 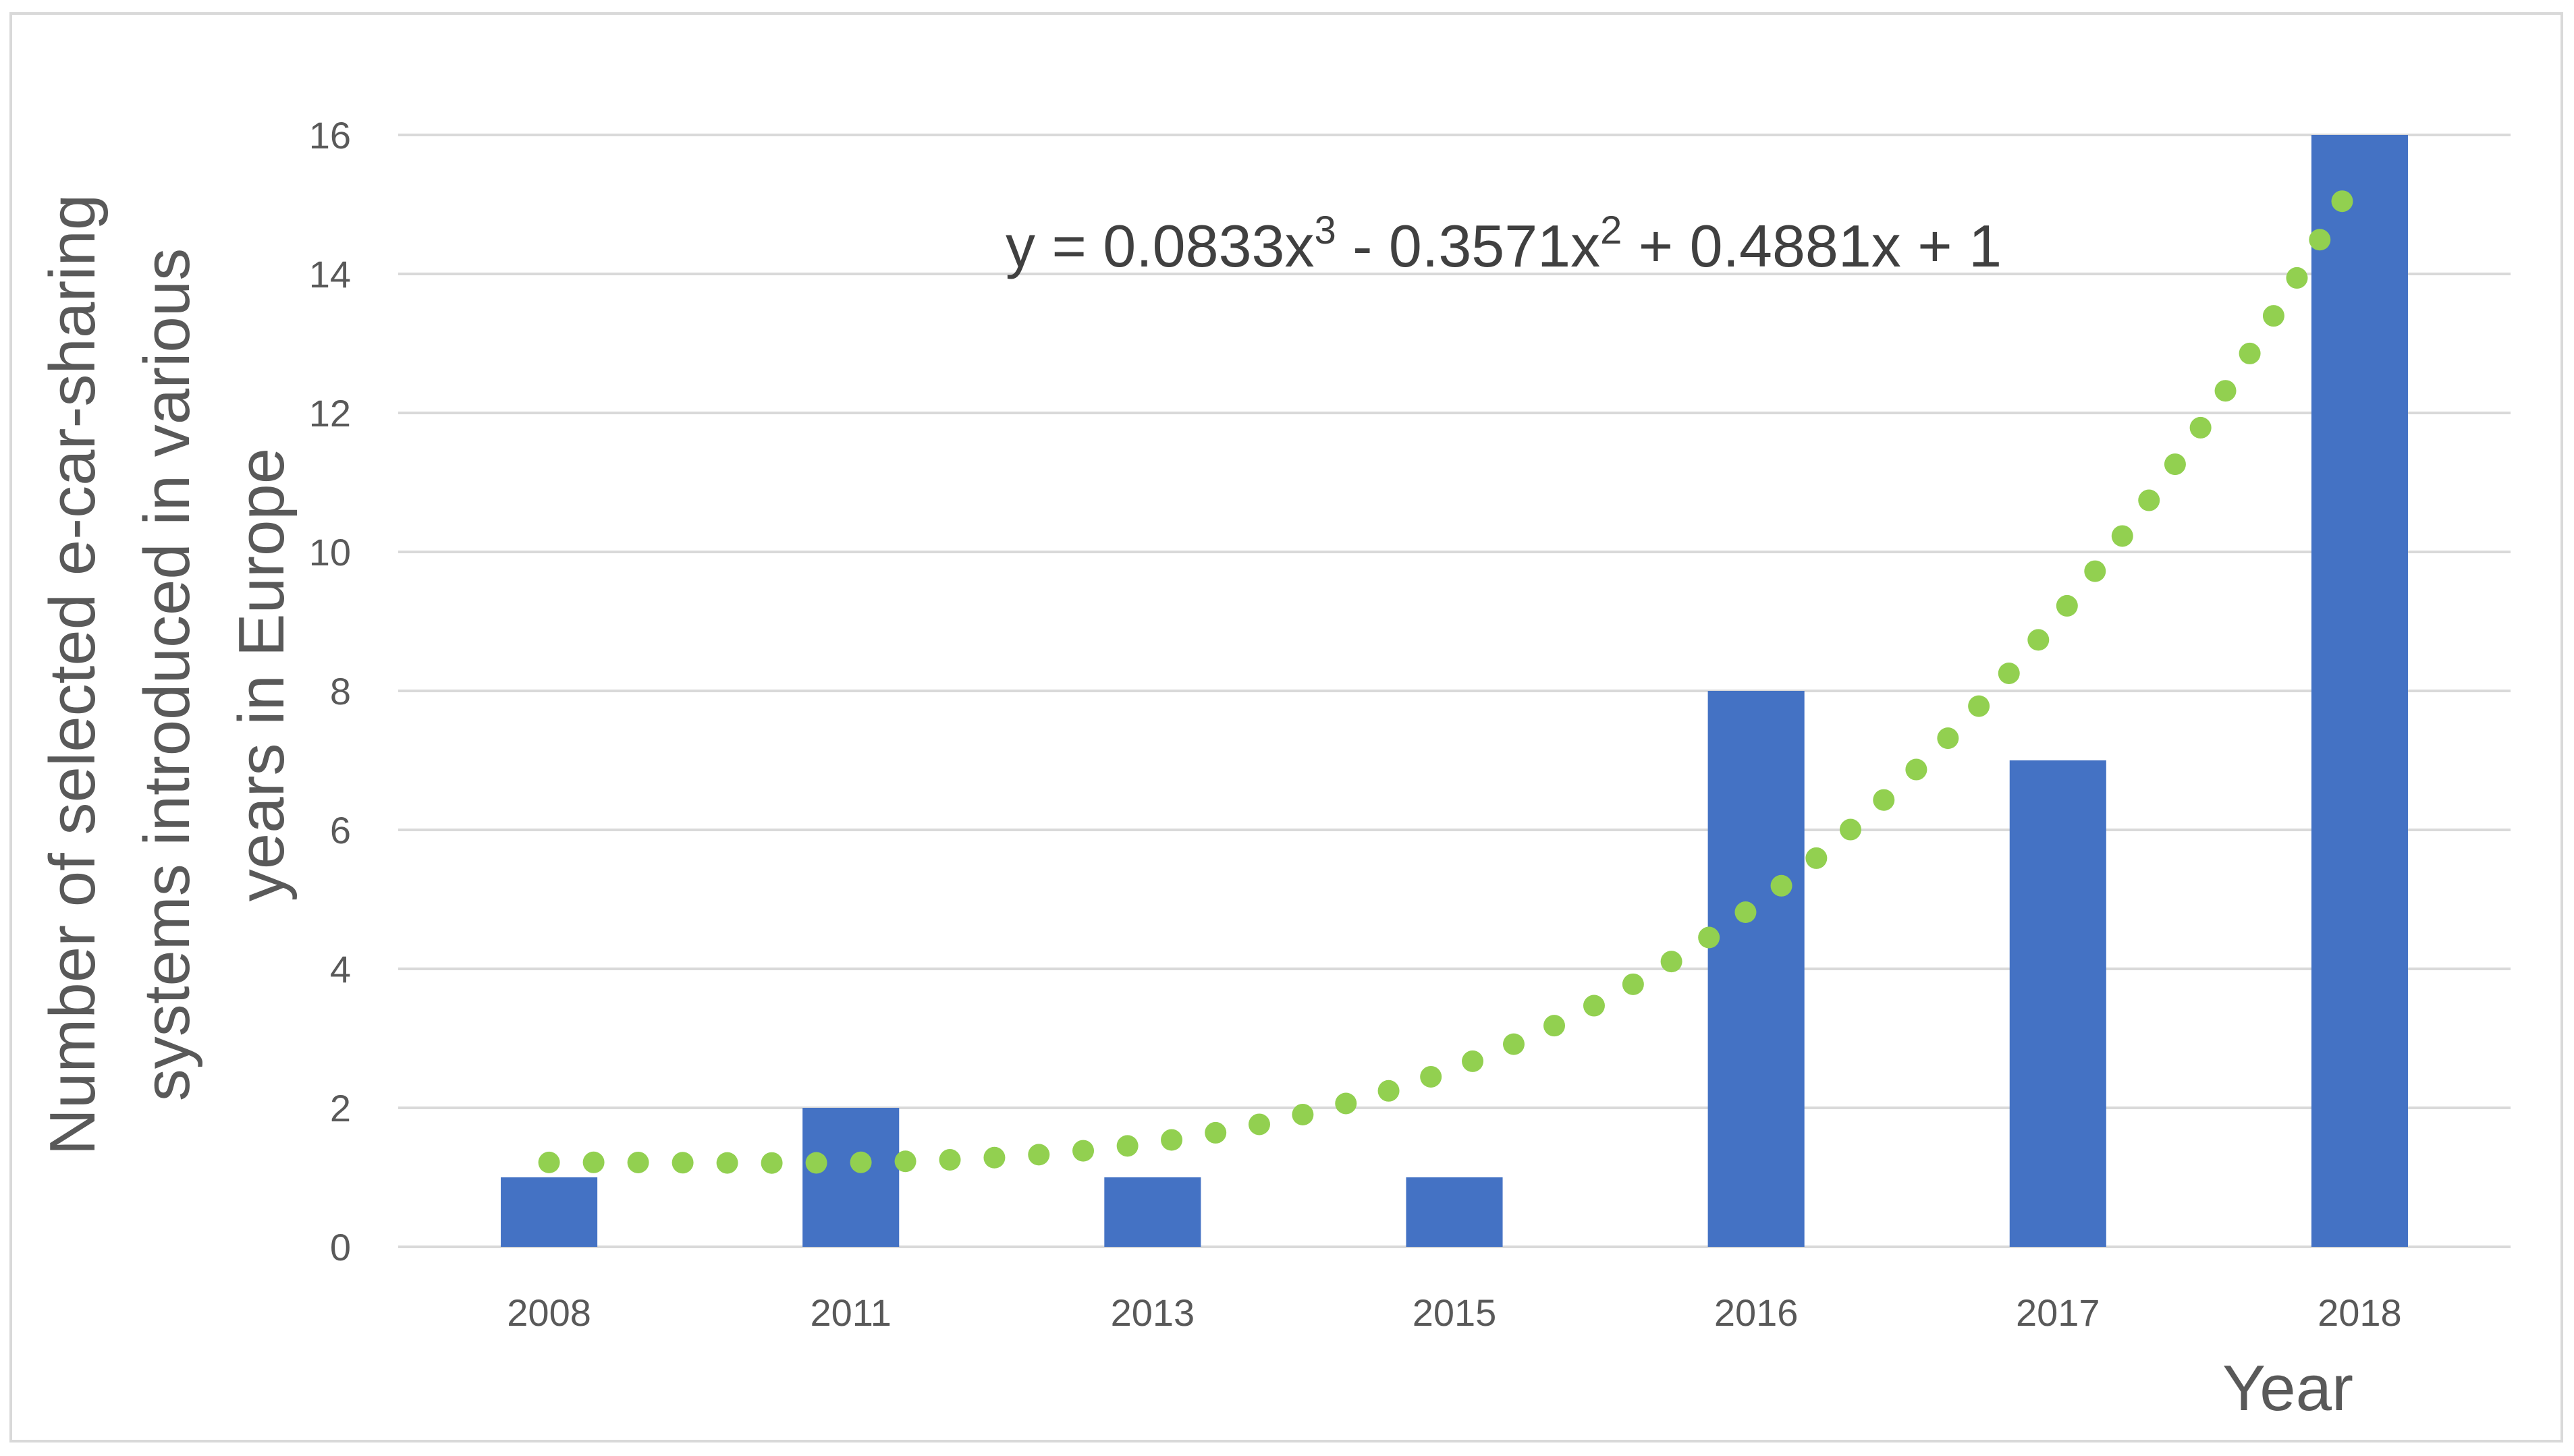 What do you see at coordinates (330, 552) in the screenshot?
I see `y-tick-label: 10` at bounding box center [330, 552].